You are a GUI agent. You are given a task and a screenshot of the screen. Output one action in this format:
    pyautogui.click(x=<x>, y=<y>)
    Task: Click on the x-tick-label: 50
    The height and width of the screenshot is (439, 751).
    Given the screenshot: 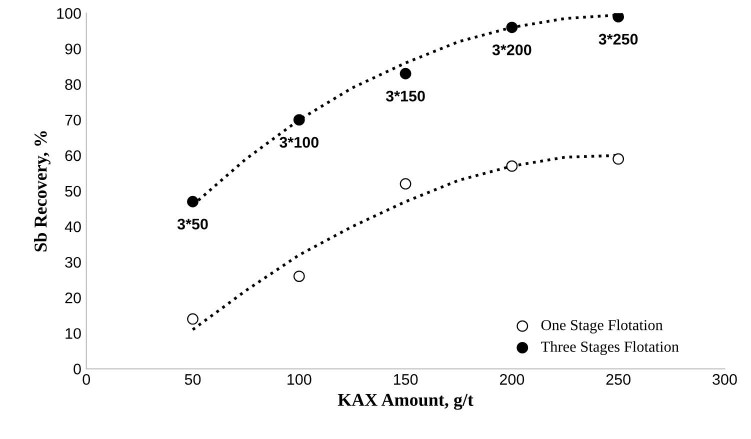 What is the action you would take?
    pyautogui.click(x=192, y=379)
    